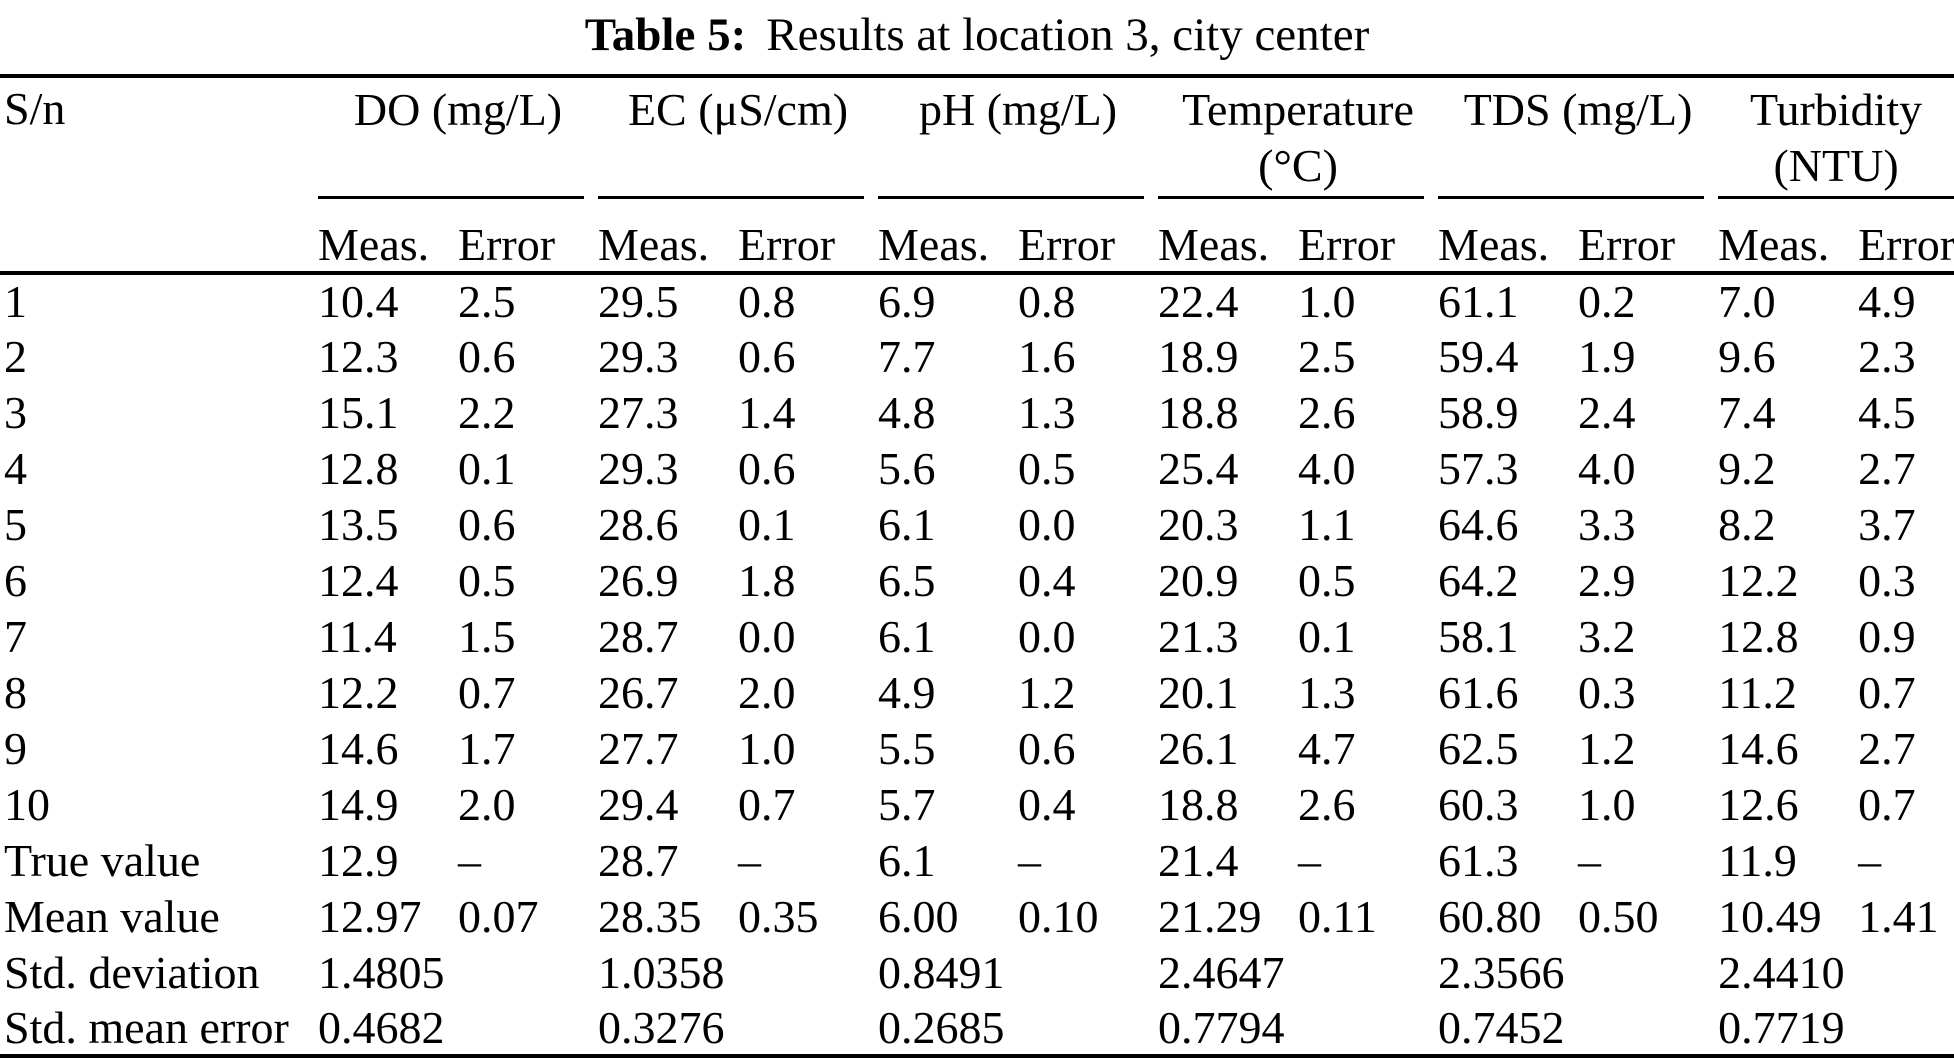  I want to click on group-underline-do, so click(451, 197).